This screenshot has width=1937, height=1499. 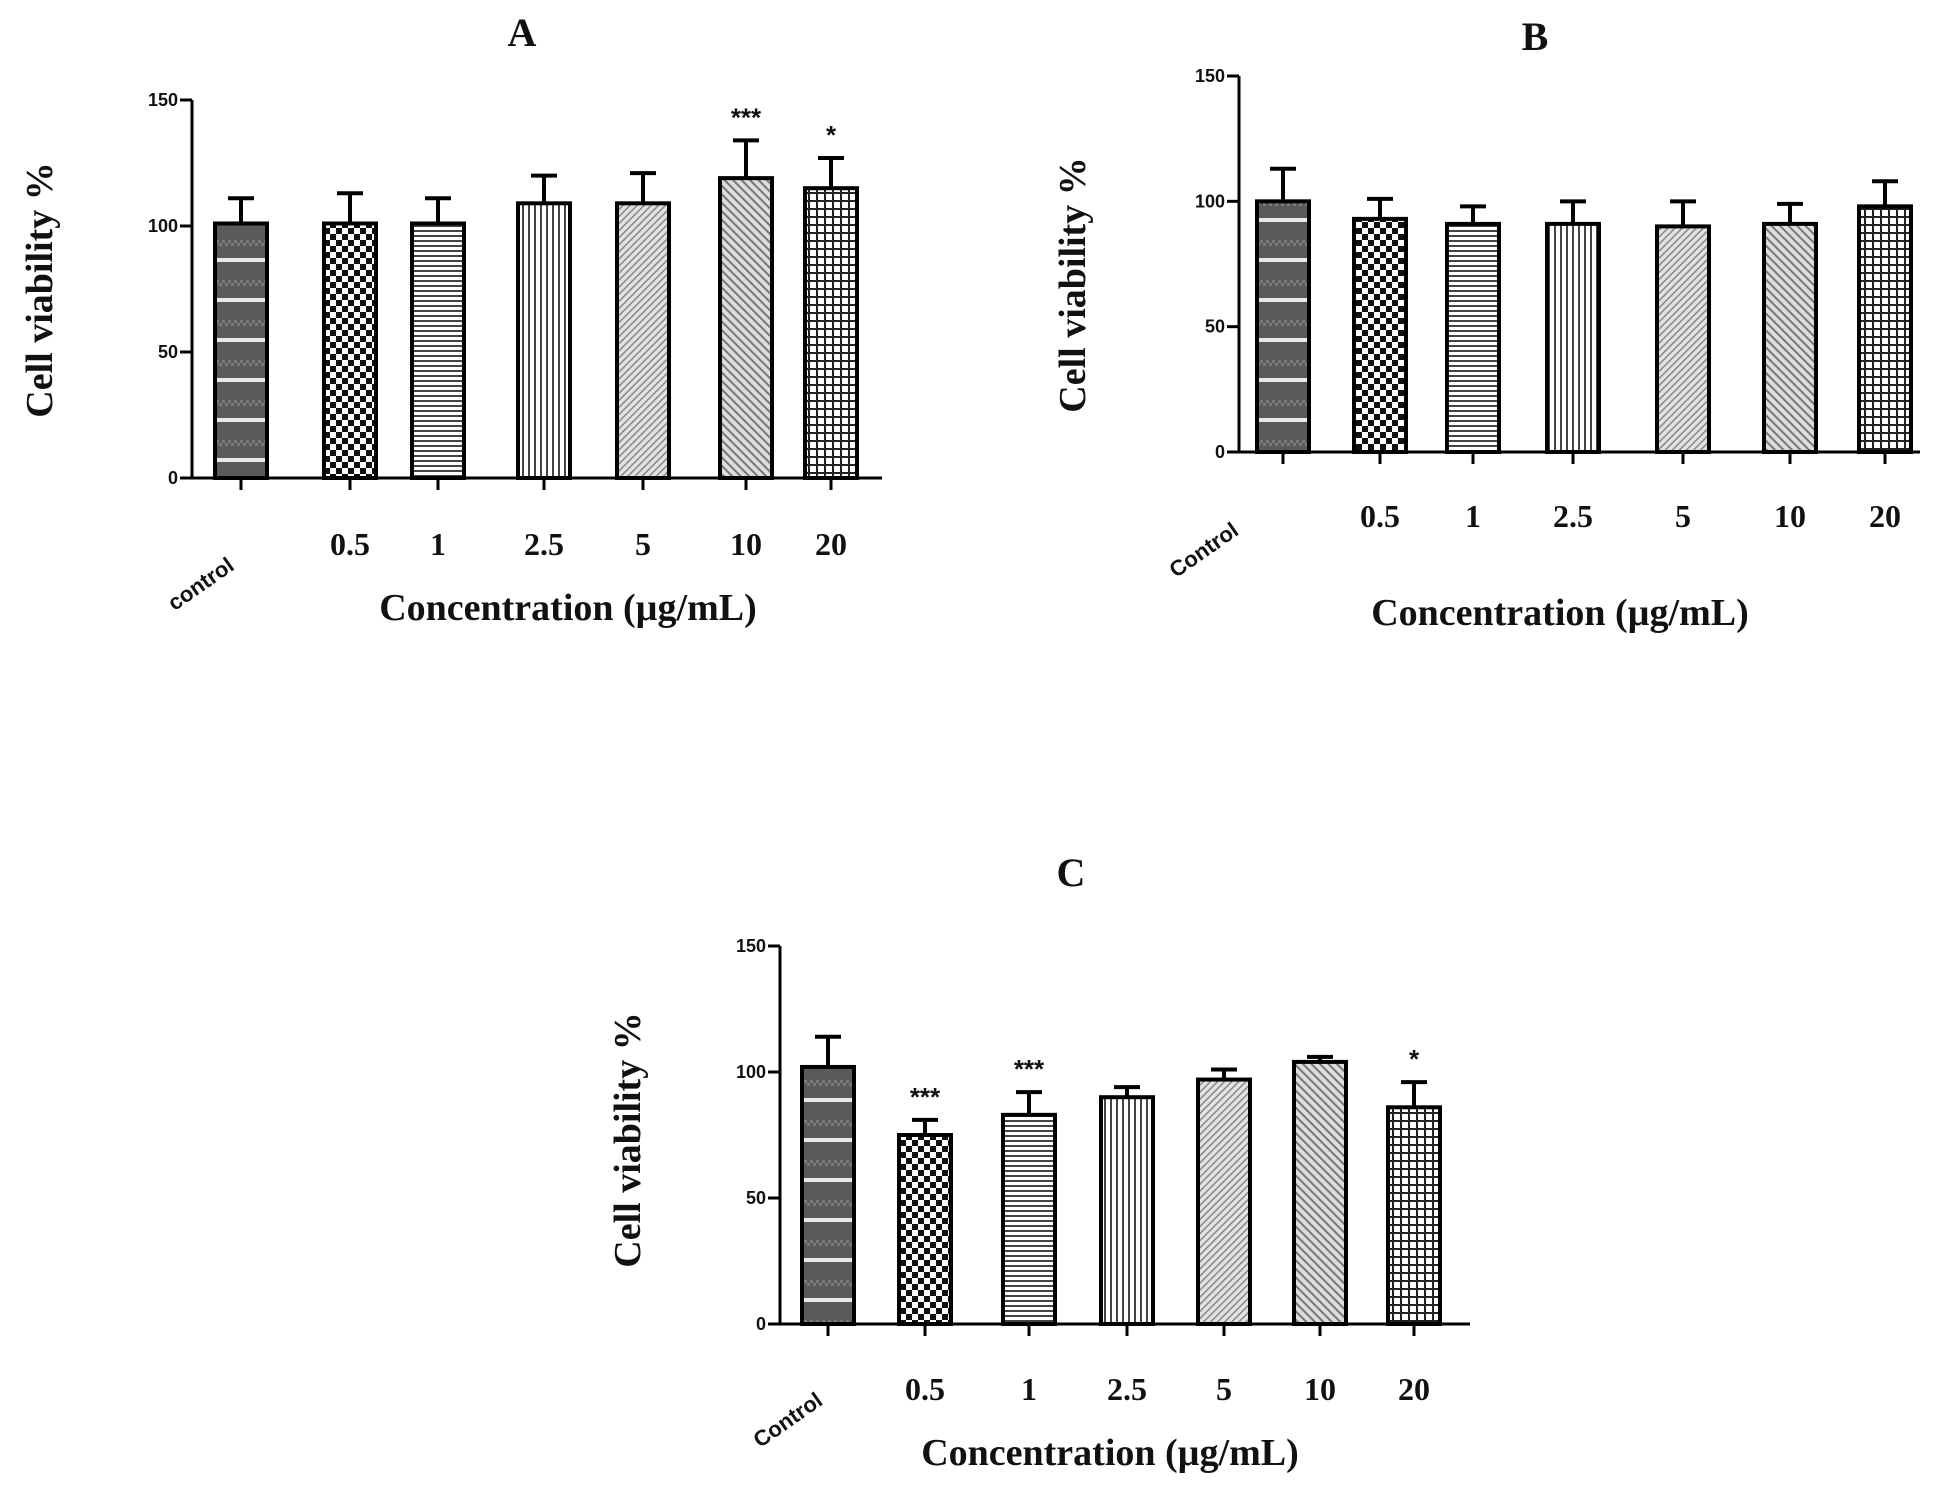 What do you see at coordinates (522, 32) in the screenshot?
I see `panel-title: A` at bounding box center [522, 32].